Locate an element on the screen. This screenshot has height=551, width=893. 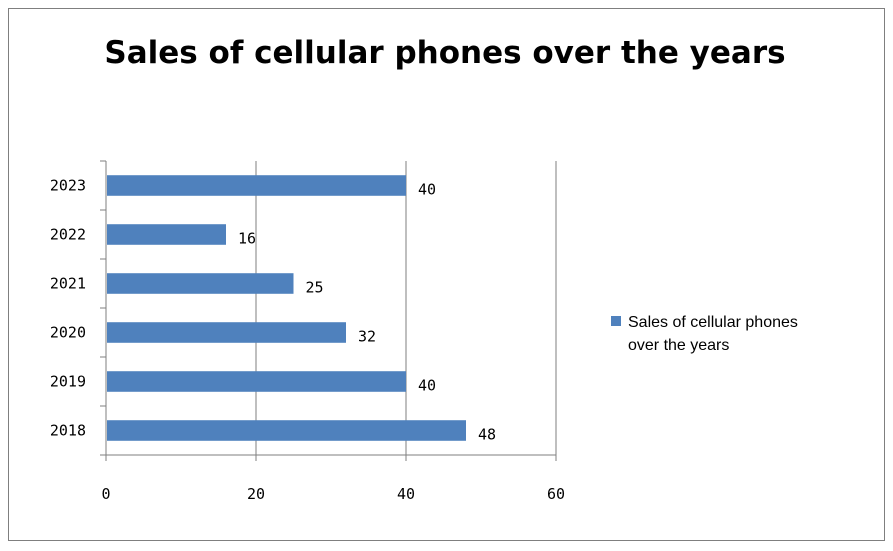
y-tick-label: 2023 is located at coordinates (68, 186).